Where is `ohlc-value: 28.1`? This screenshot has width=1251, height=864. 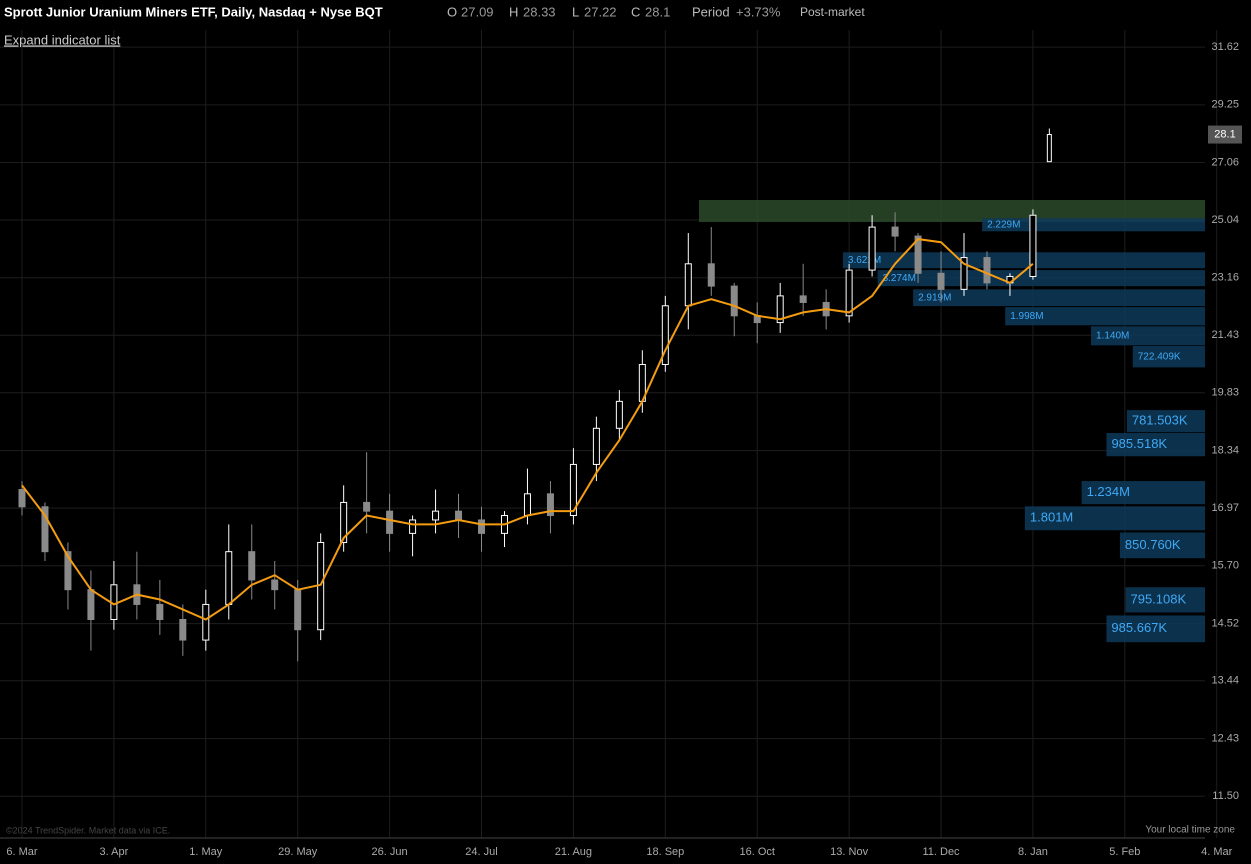 ohlc-value: 28.1 is located at coordinates (657, 11).